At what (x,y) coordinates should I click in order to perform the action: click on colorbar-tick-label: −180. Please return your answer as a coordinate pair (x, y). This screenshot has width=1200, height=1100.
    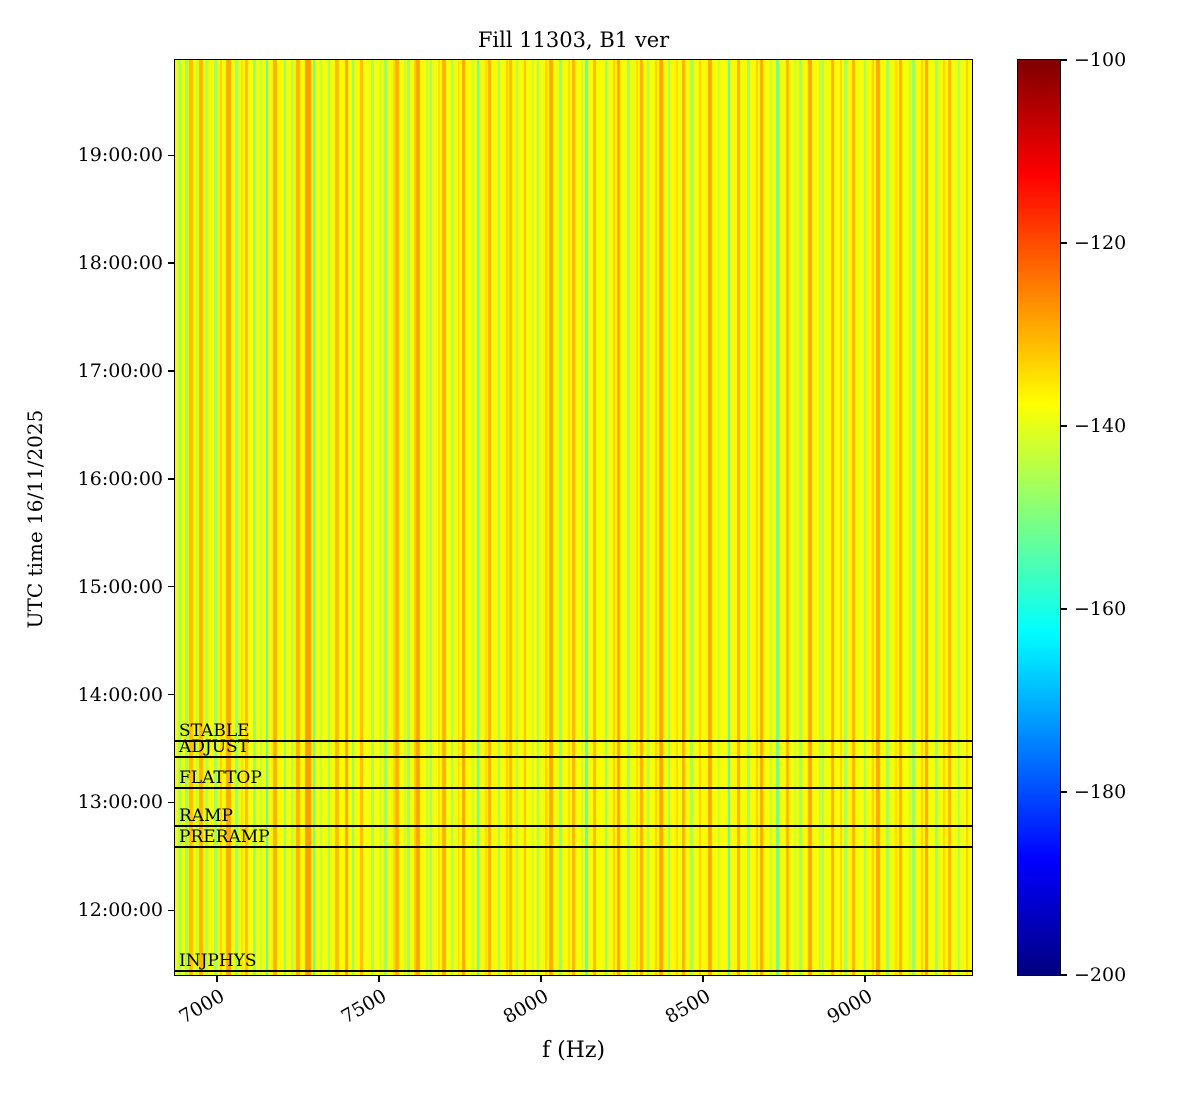
    Looking at the image, I should click on (1100, 792).